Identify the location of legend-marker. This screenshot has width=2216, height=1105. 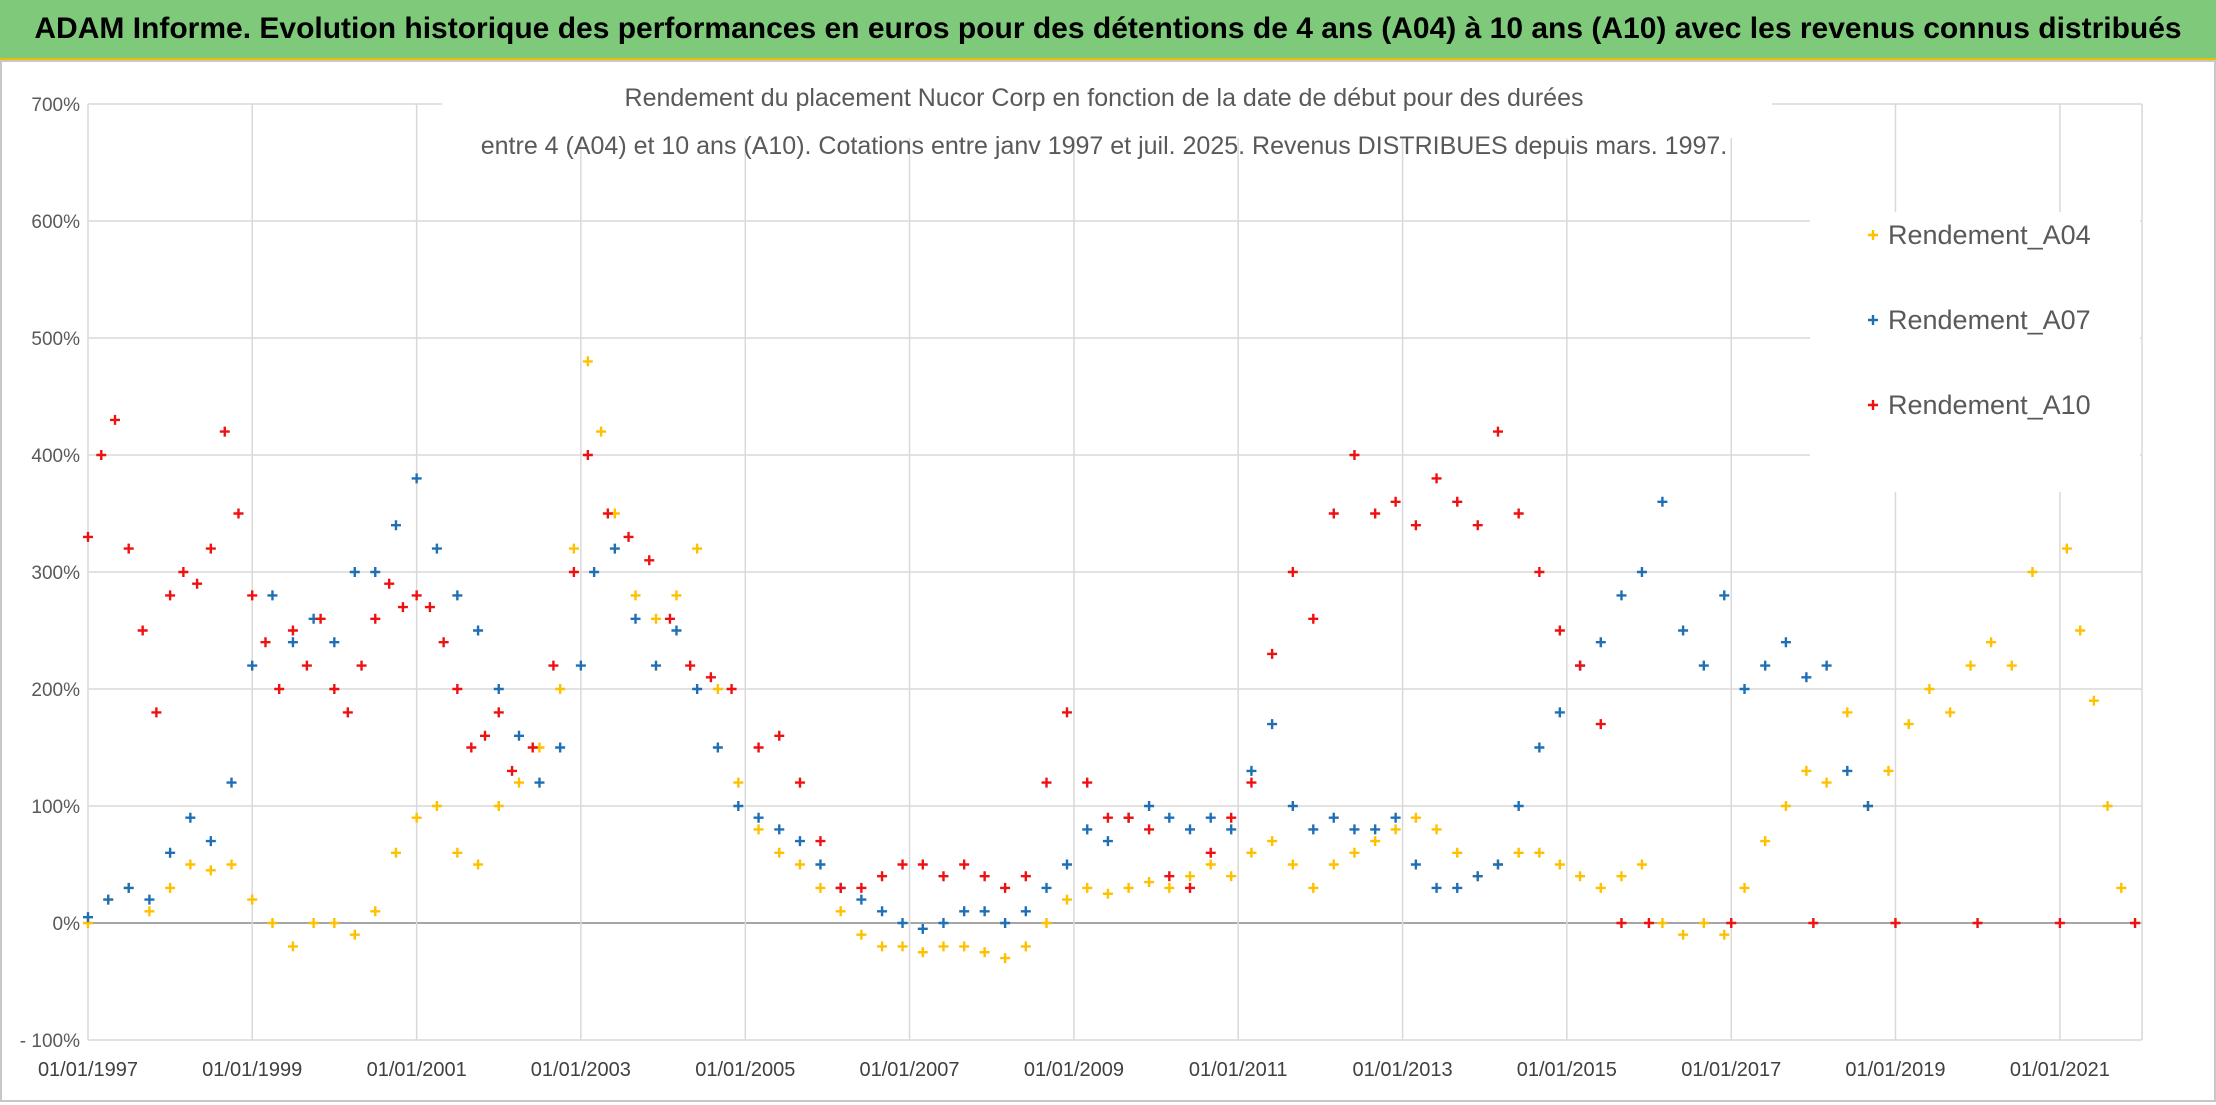
(1873, 235).